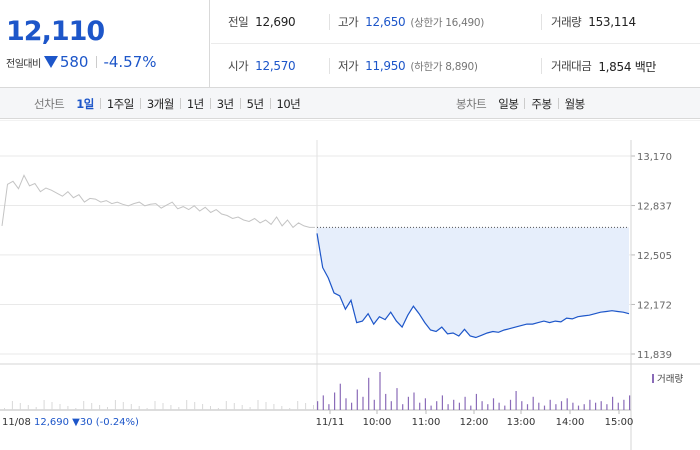 The image size is (700, 450). Describe the element at coordinates (444, 66) in the screenshot. I see `stat-lower-limit: (하한가 8,890)` at that location.